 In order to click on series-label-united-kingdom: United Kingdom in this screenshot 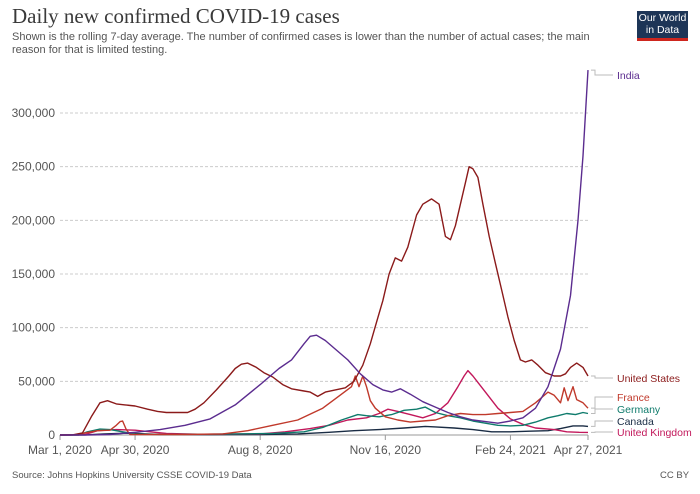, I will do `click(654, 433)`.